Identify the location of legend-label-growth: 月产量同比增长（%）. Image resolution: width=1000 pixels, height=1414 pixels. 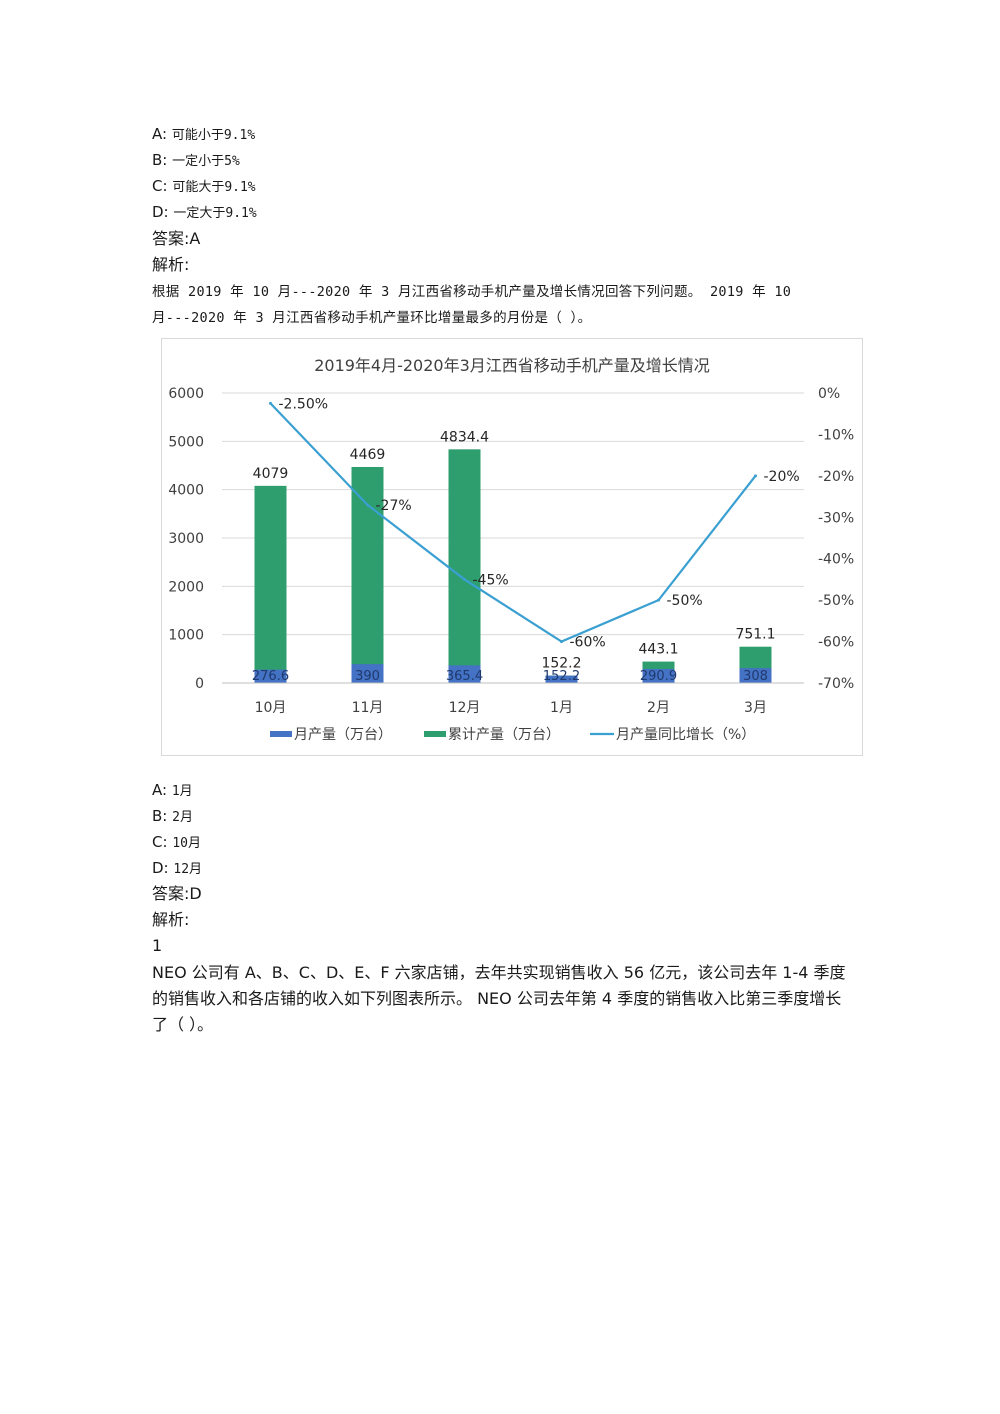
(685, 735).